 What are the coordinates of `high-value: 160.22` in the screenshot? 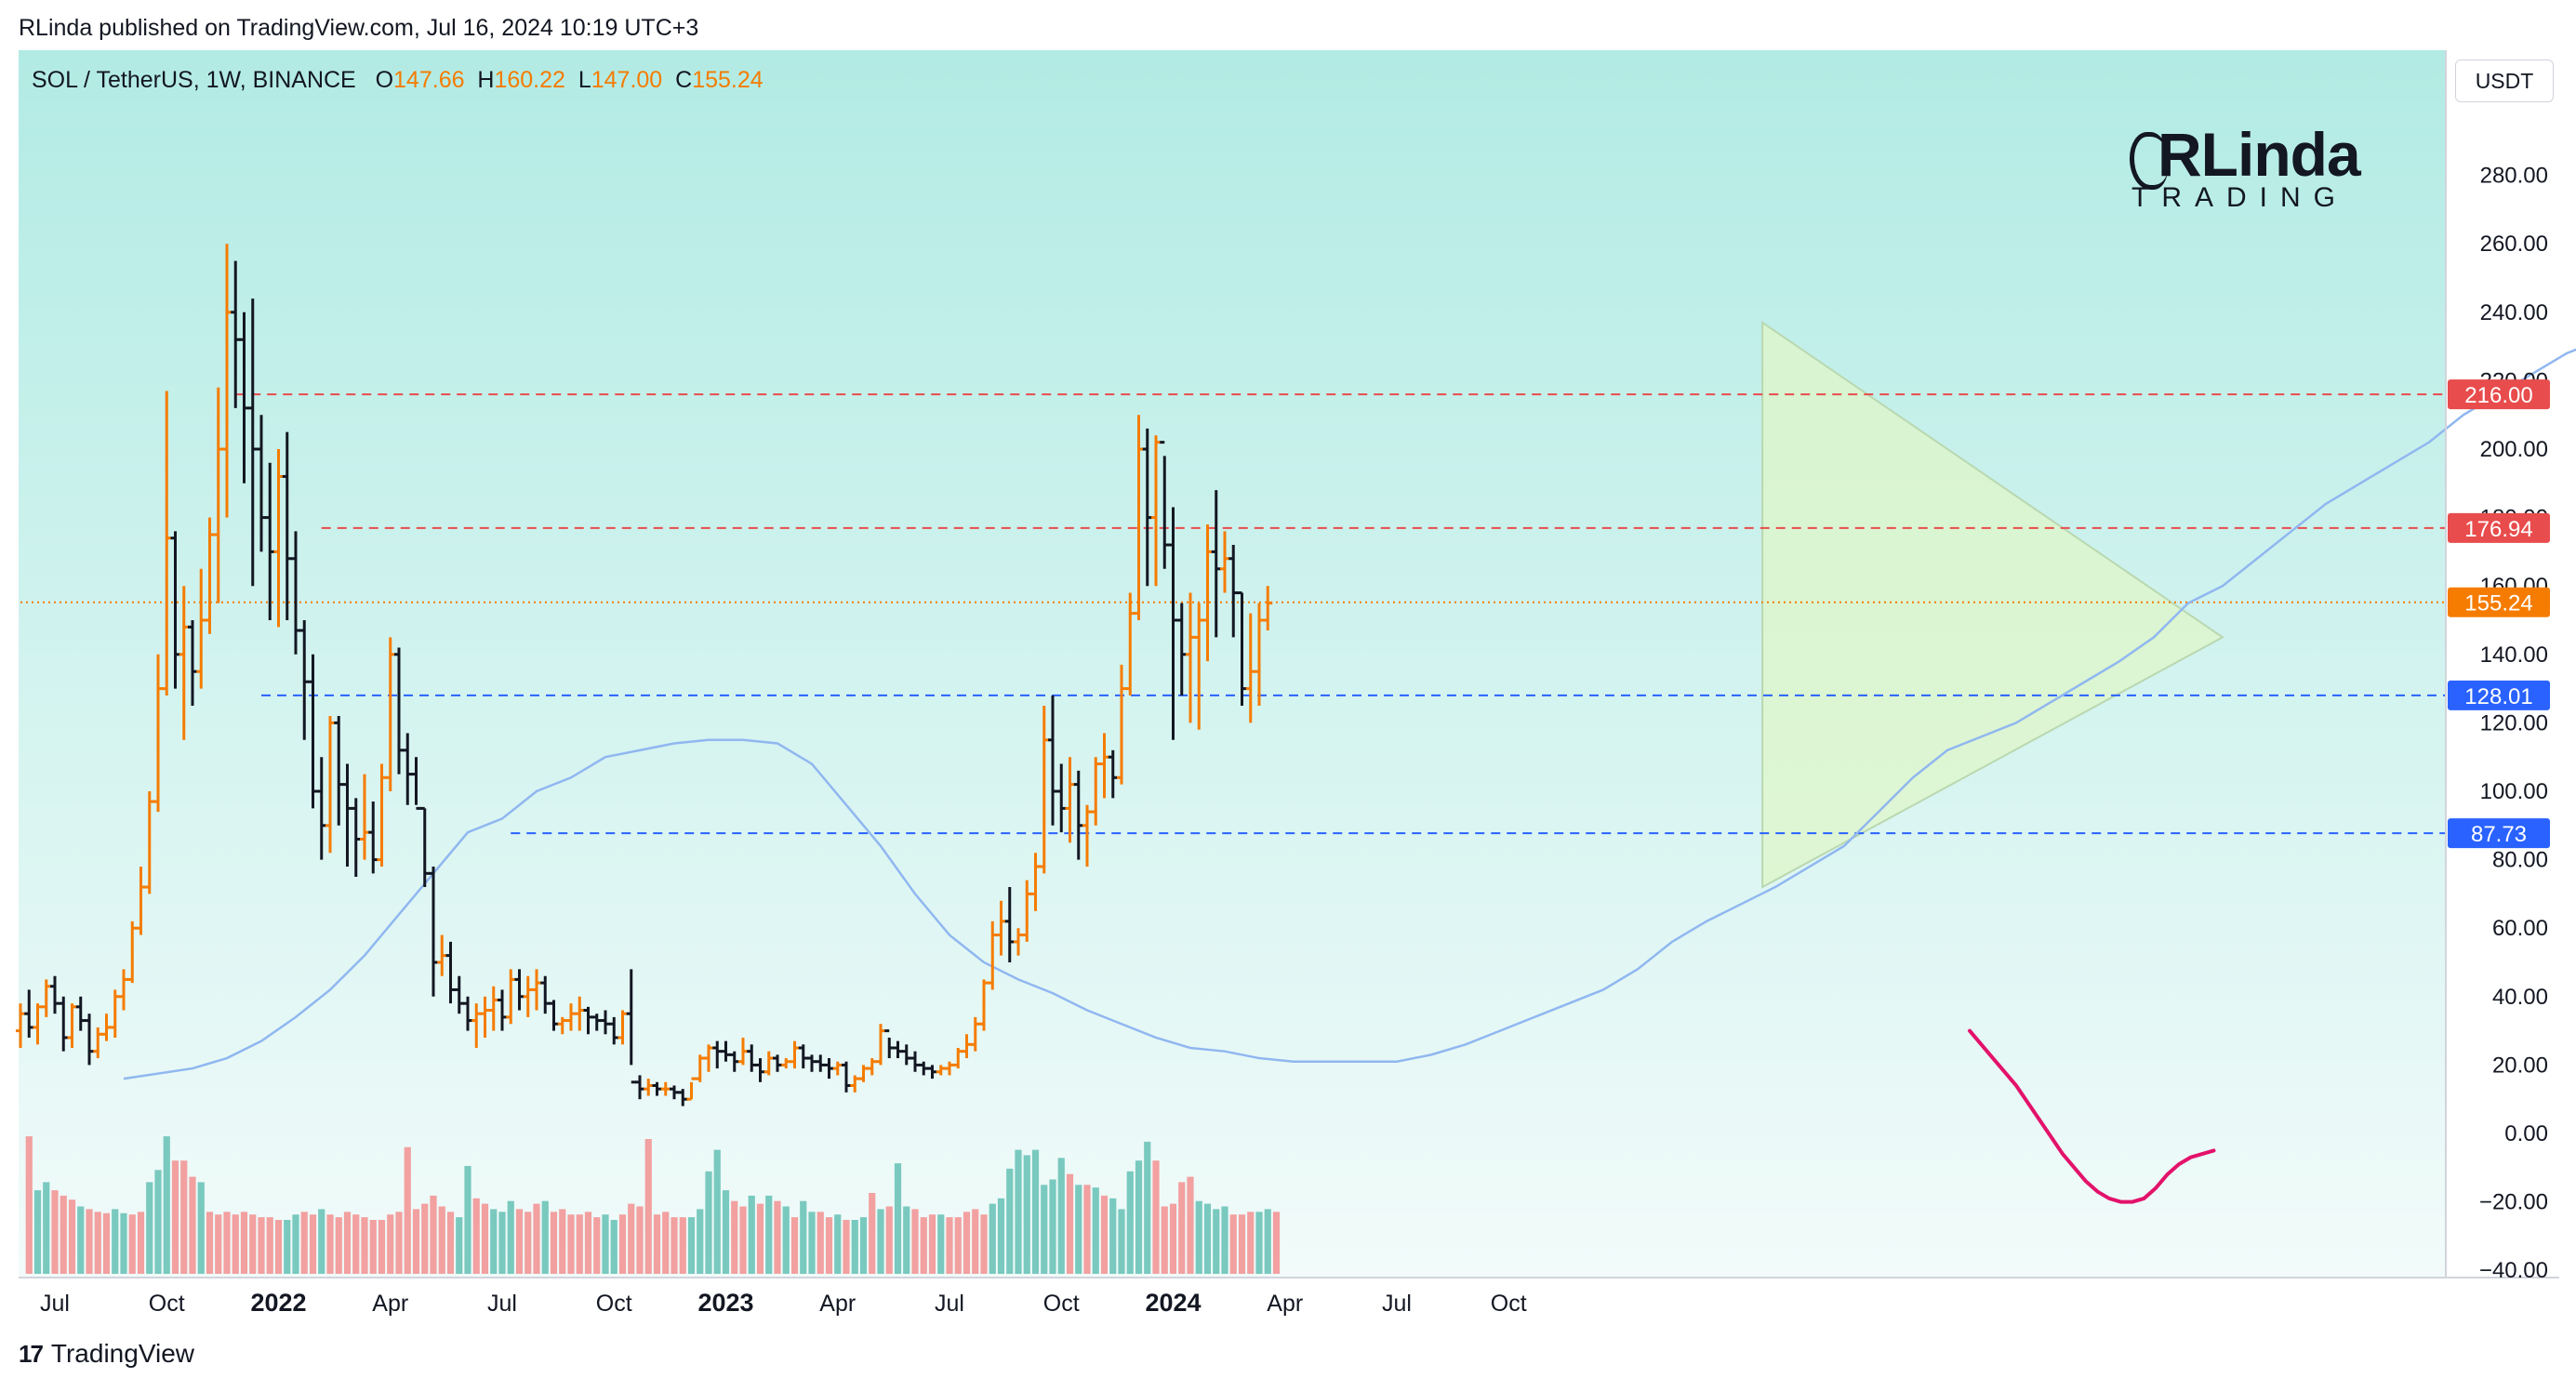 It's located at (529, 80).